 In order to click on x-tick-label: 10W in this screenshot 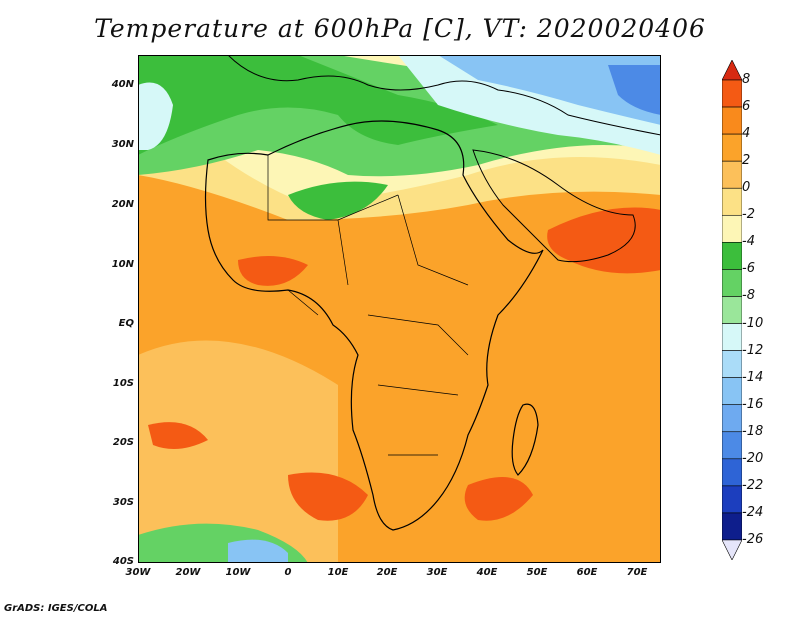, I will do `click(238, 572)`.